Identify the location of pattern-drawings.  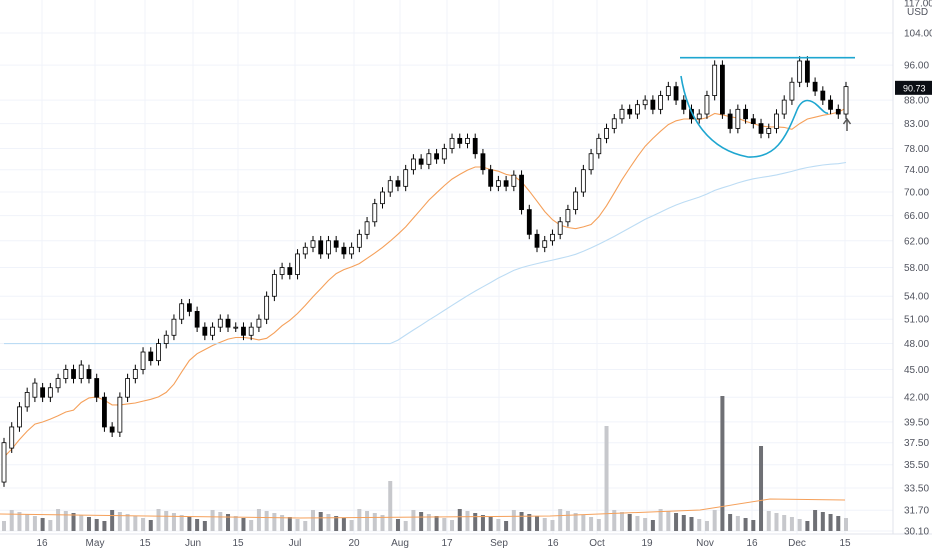
(767, 107).